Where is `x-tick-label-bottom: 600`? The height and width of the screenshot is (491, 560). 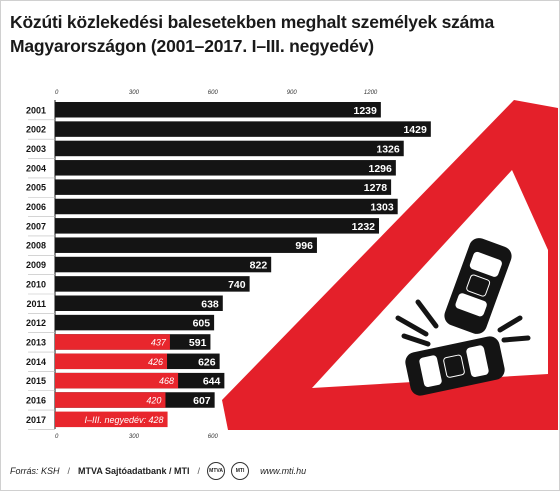 x-tick-label-bottom: 600 is located at coordinates (213, 437).